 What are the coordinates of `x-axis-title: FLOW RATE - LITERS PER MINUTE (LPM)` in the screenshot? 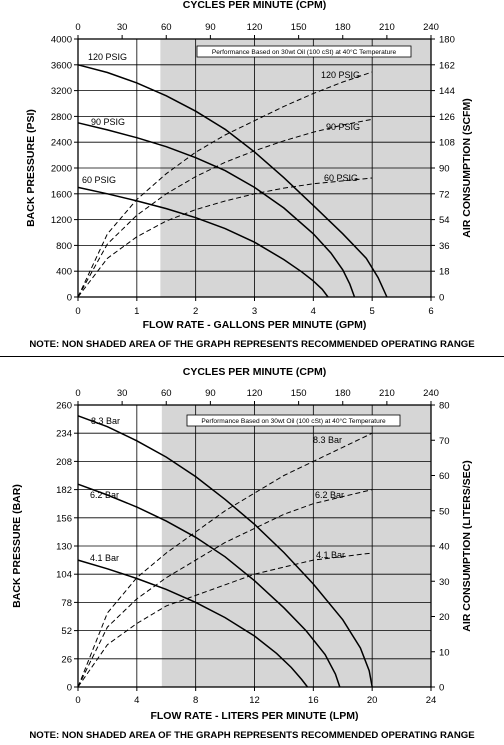 It's located at (254, 716).